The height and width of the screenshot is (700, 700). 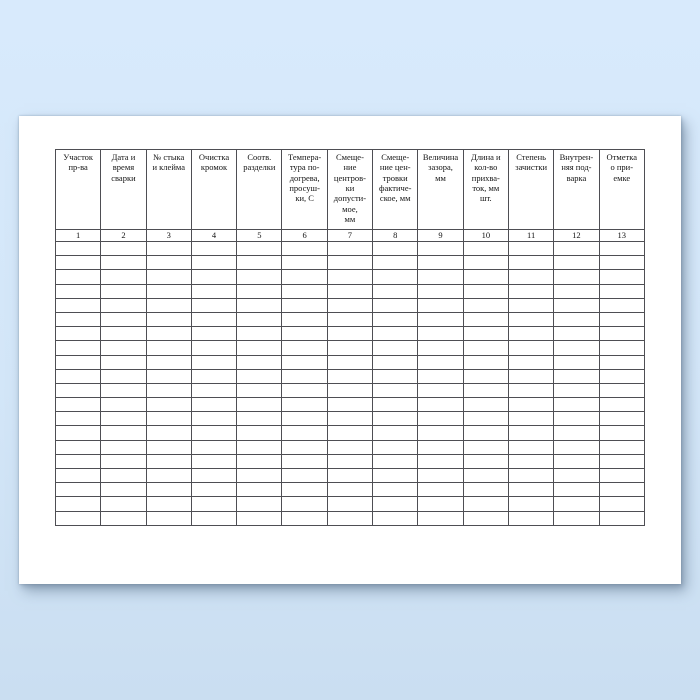 What do you see at coordinates (350, 235) in the screenshot?
I see `header-number-row: 1 2 3 4 5 6 7 8 9 10 11 12 13` at bounding box center [350, 235].